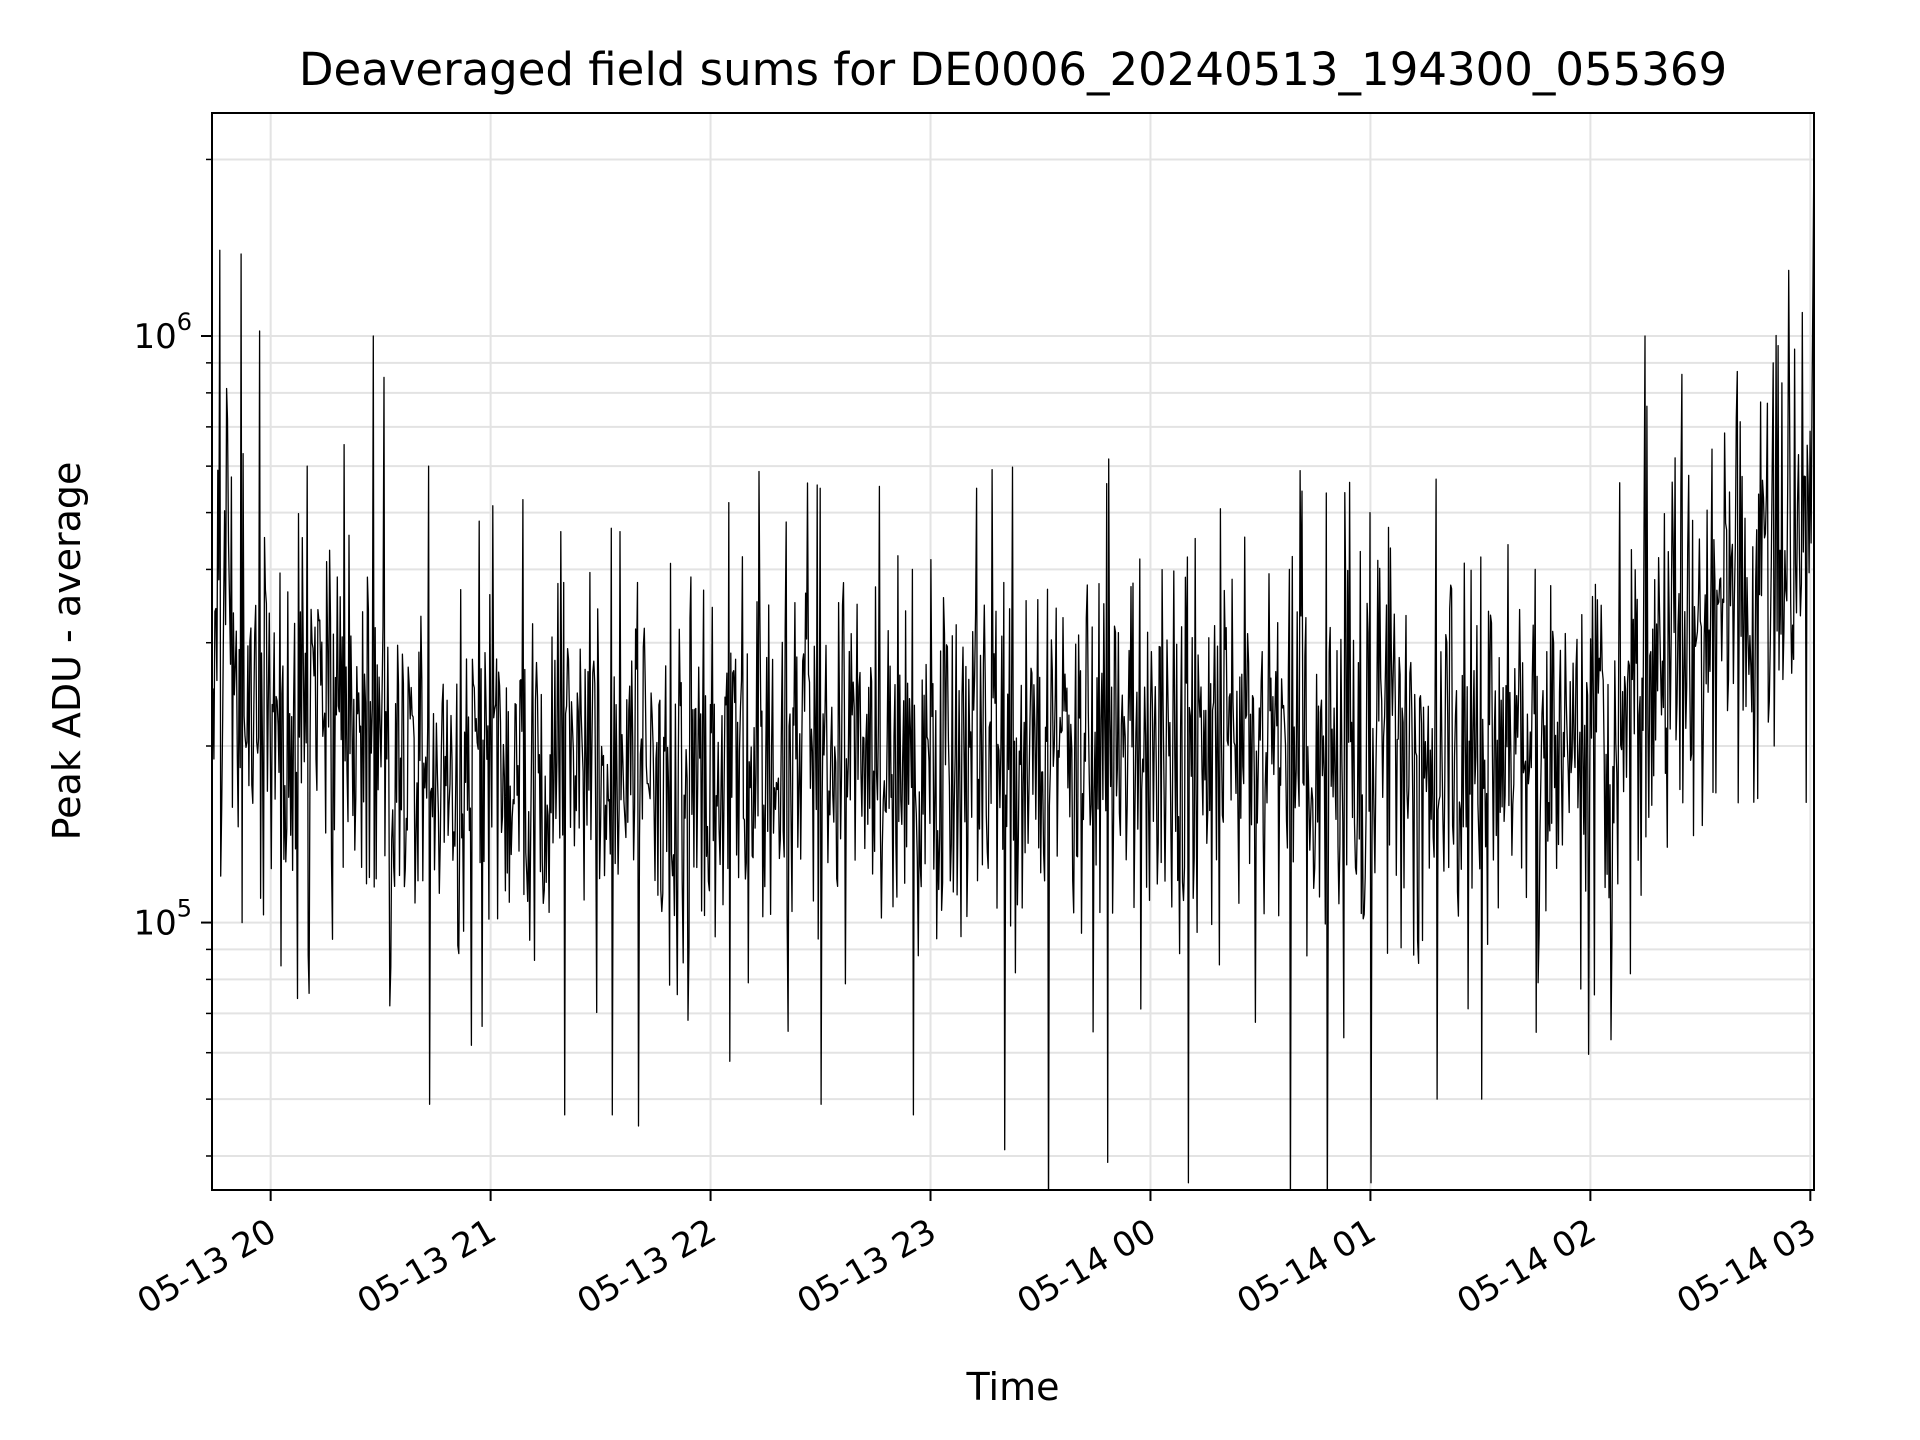 This screenshot has height=1440, width=1920. What do you see at coordinates (207, 1266) in the screenshot?
I see `x-tick-label: 05-13 20` at bounding box center [207, 1266].